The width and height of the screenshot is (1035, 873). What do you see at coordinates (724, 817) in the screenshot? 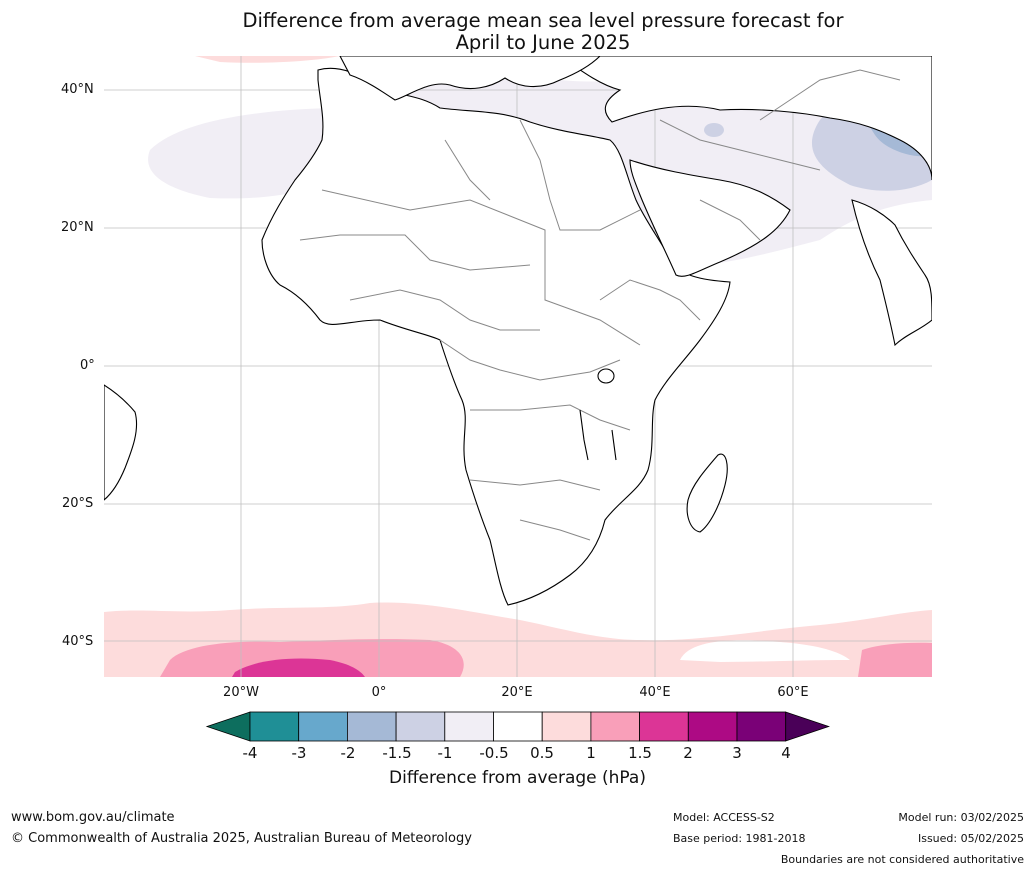
I see `footer-model: Model: ACCESS-S2` at bounding box center [724, 817].